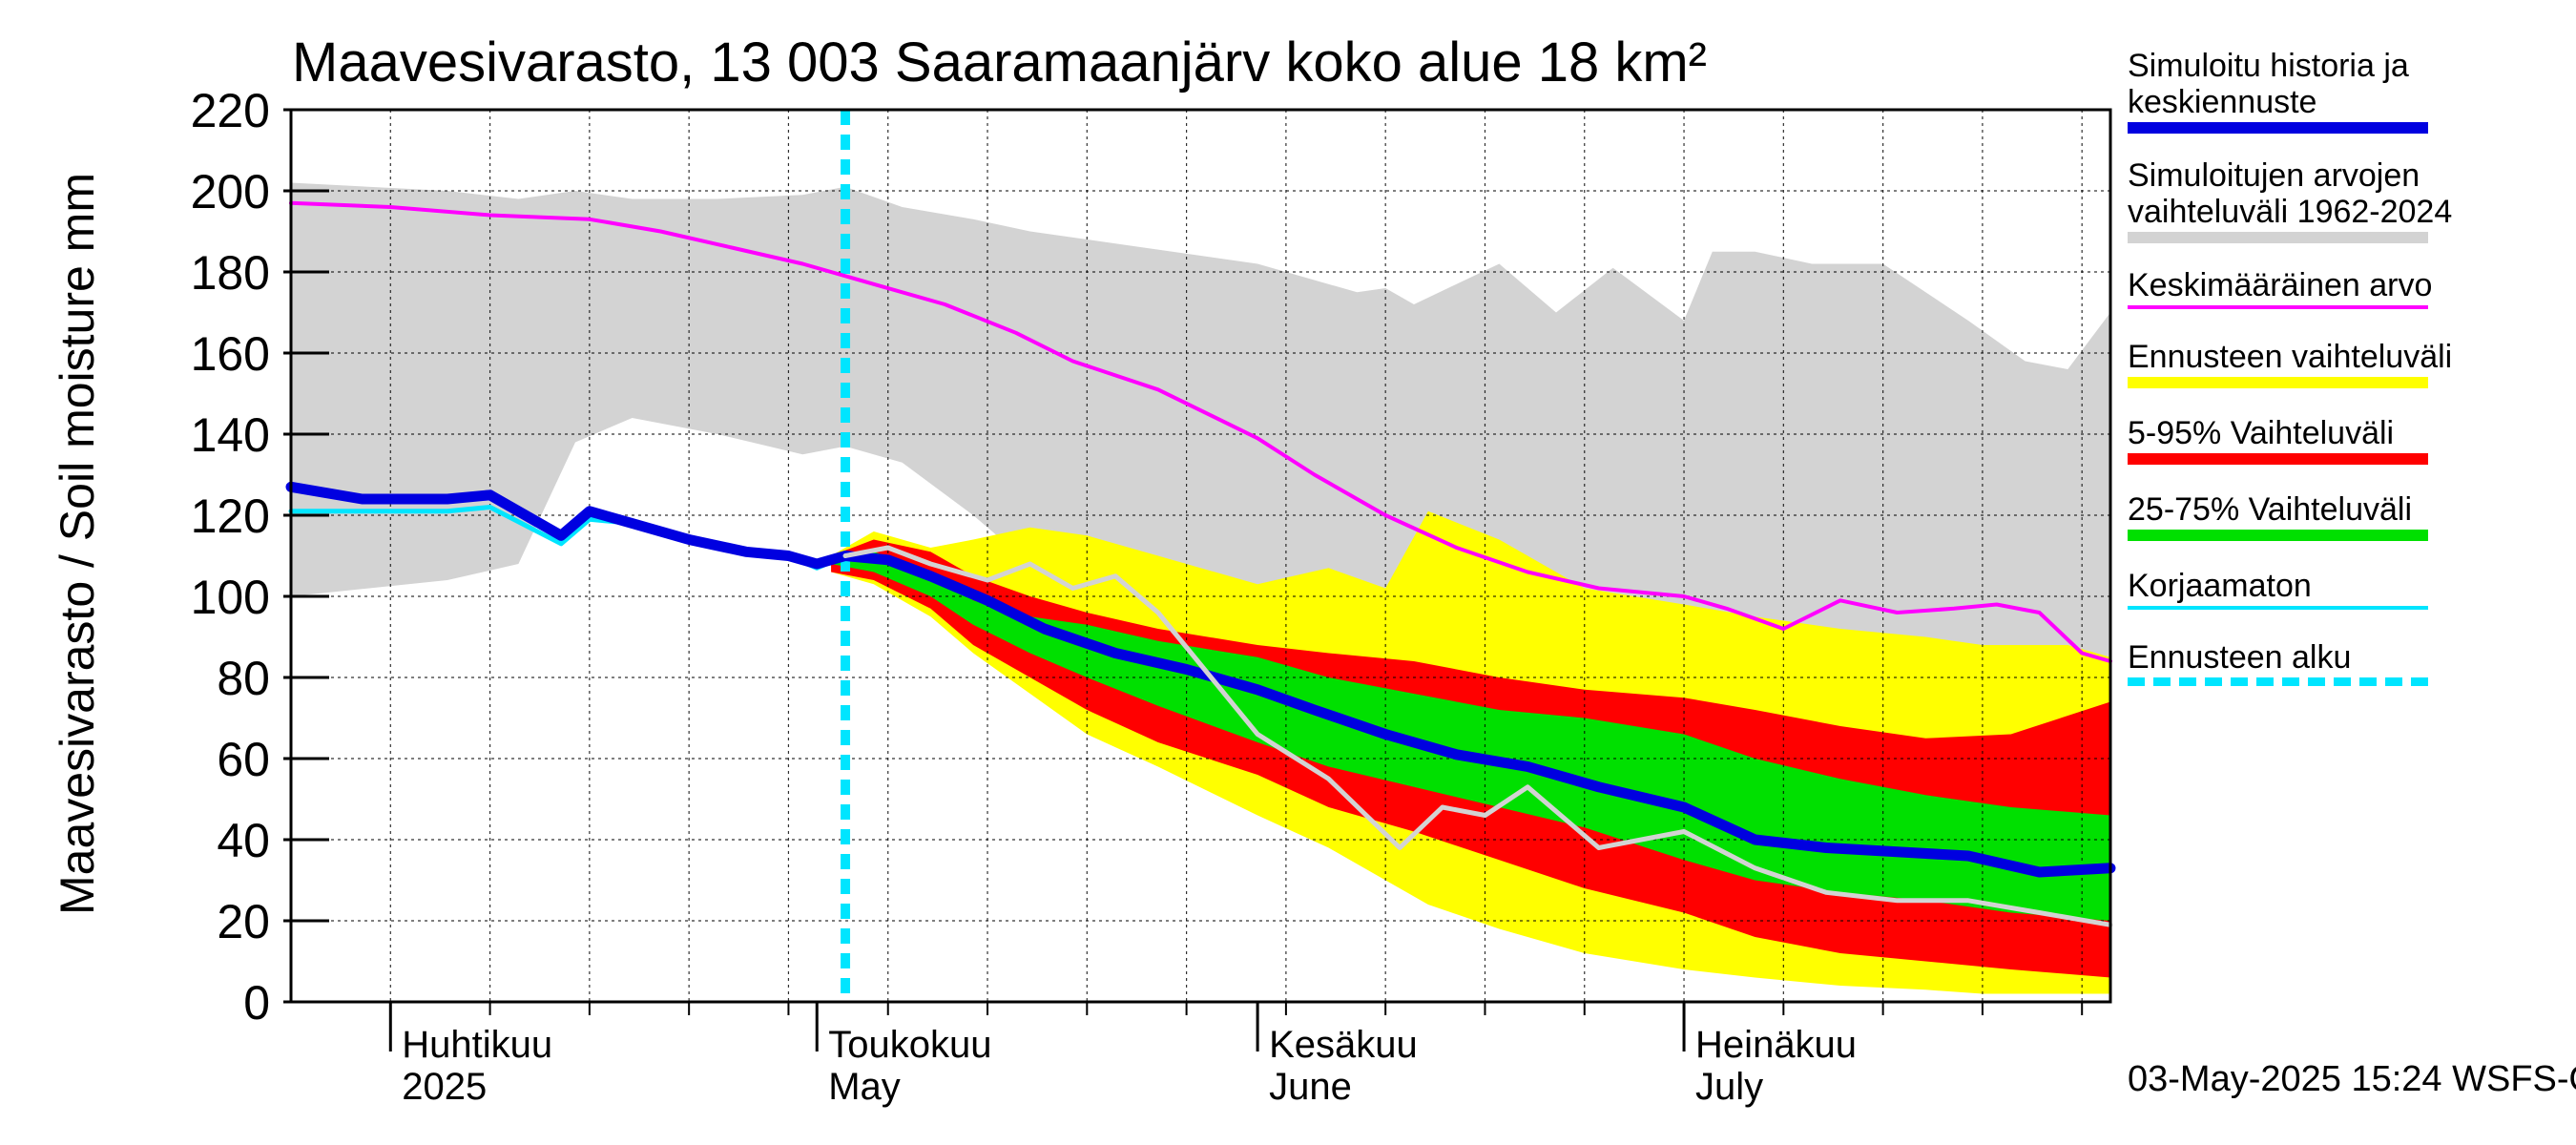  I want to click on x-month-sublabel: July, so click(1729, 1087).